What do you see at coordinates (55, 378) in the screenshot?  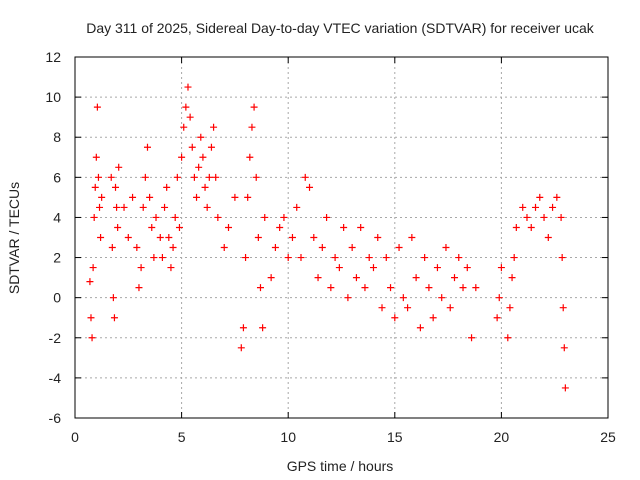 I see `y-tick-label: -4` at bounding box center [55, 378].